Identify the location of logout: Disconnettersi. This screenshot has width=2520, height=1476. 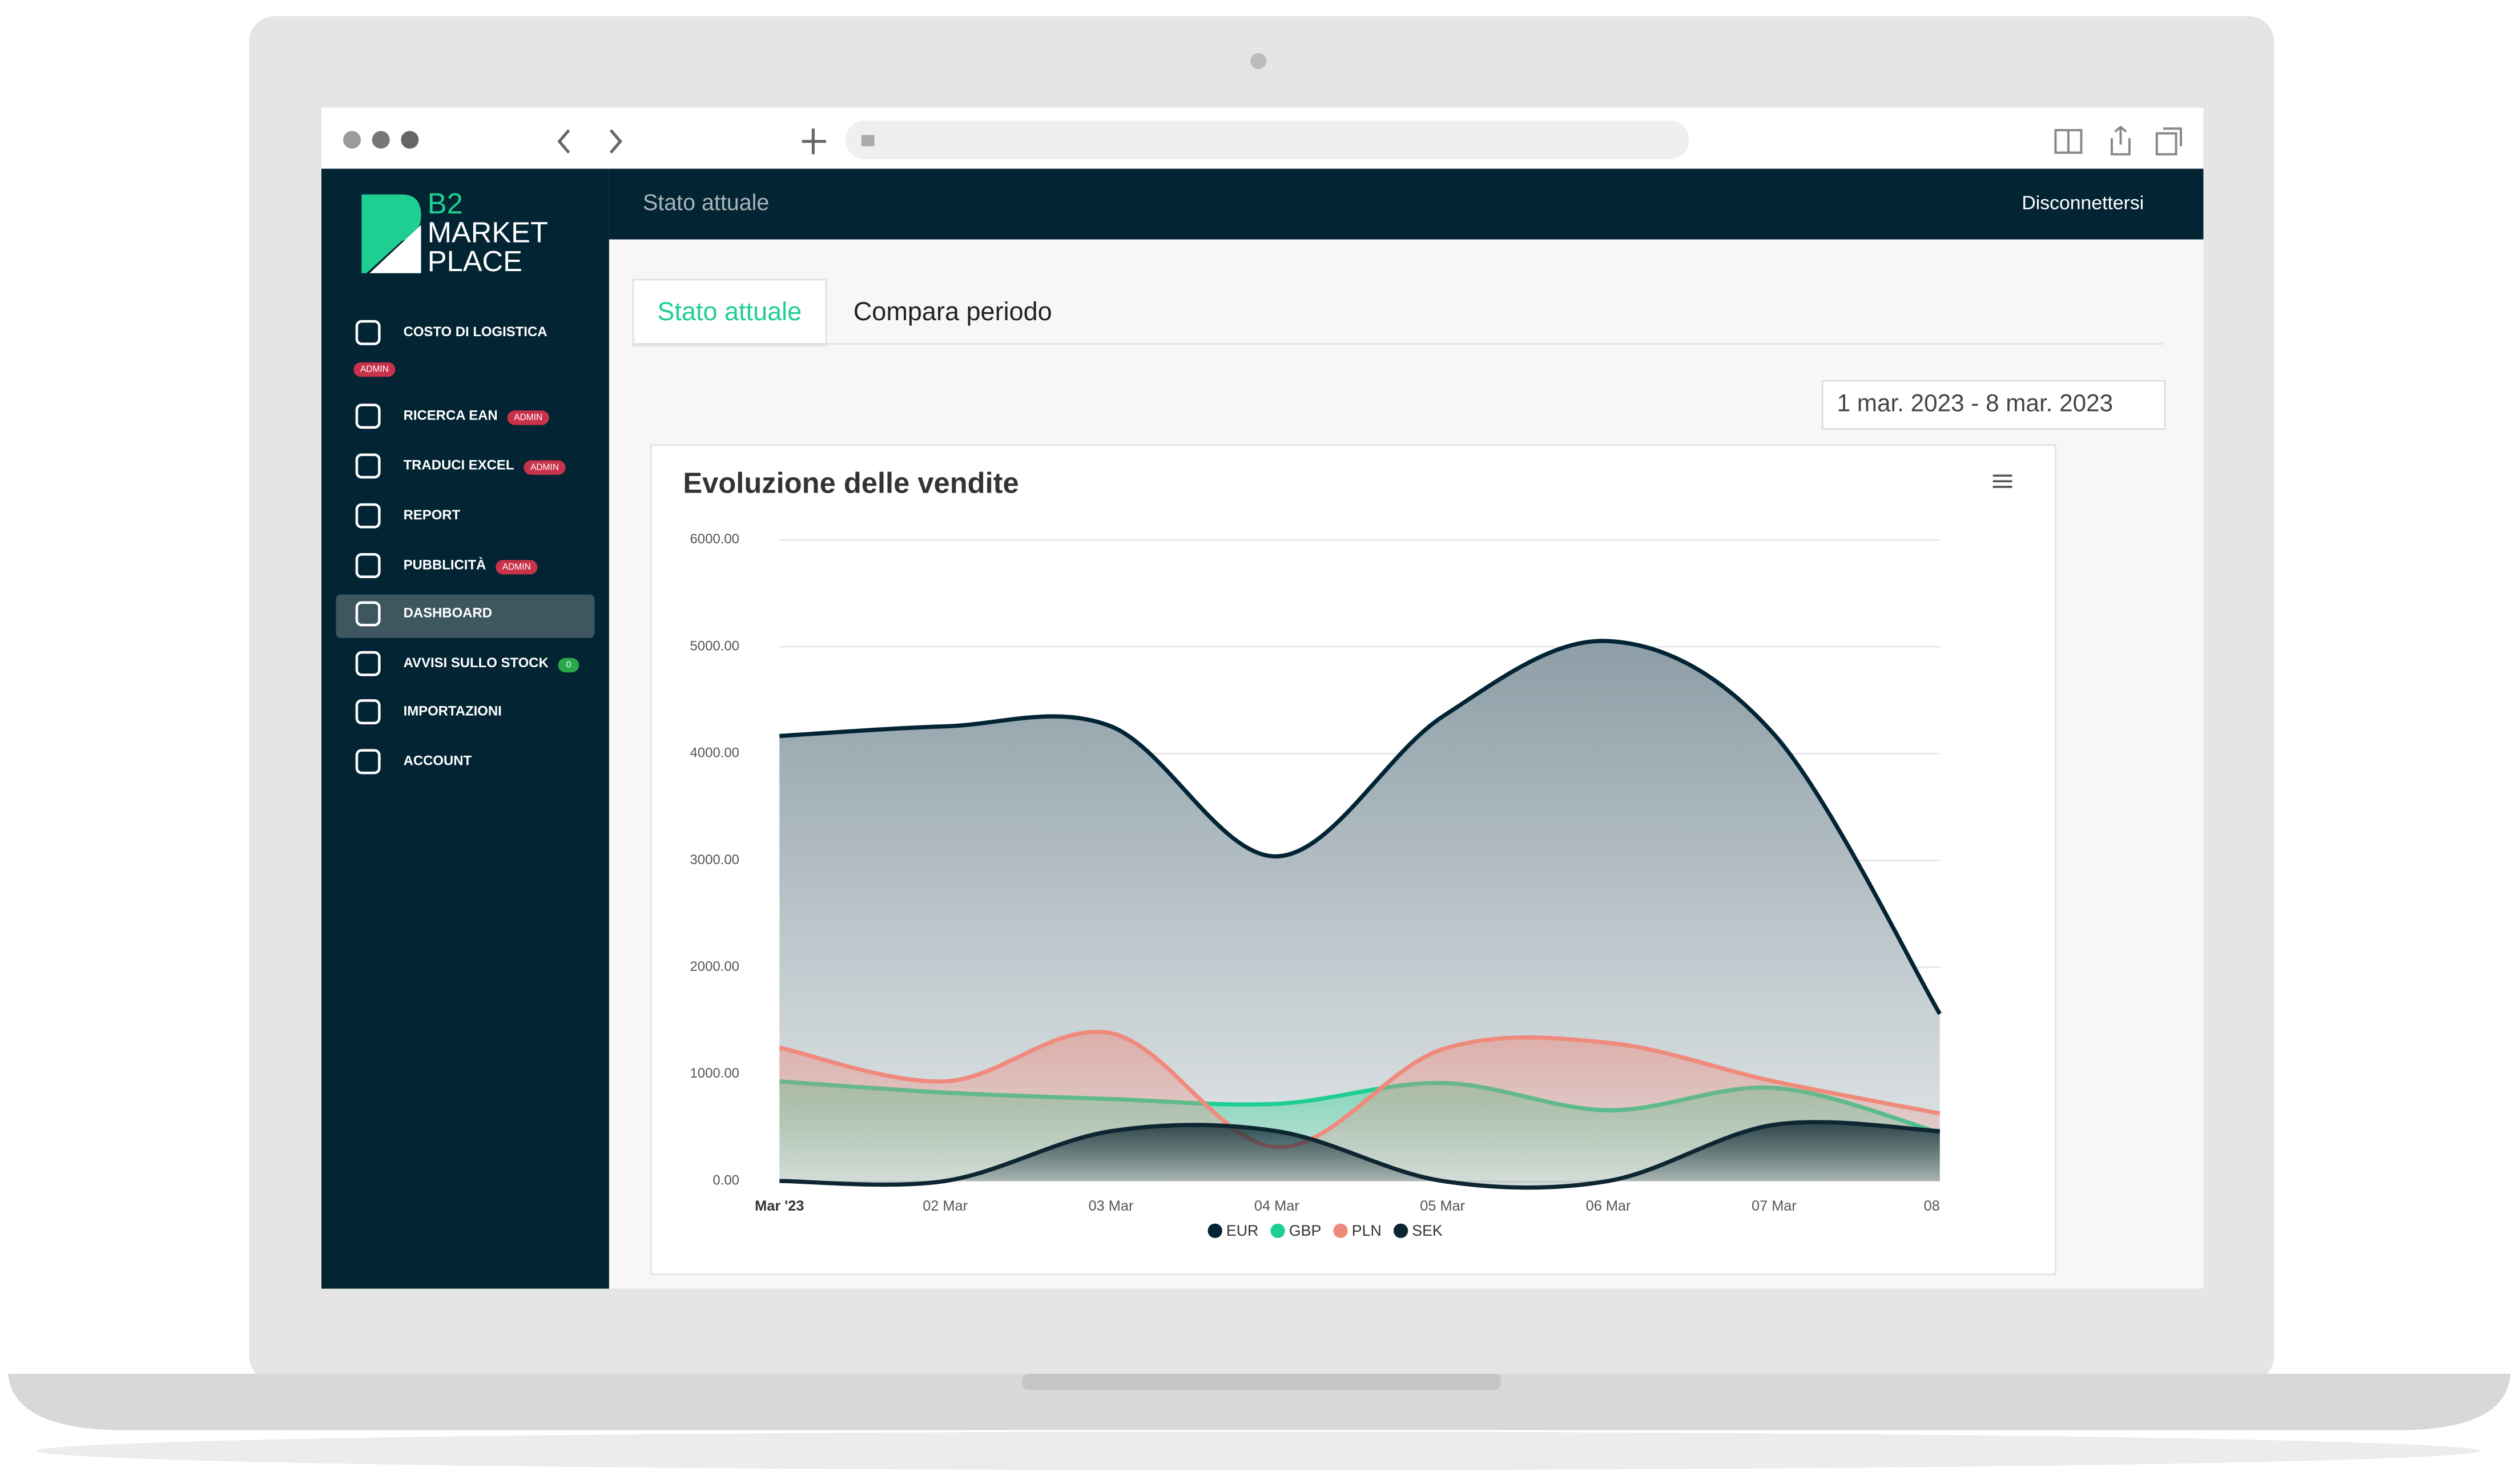
(2083, 202).